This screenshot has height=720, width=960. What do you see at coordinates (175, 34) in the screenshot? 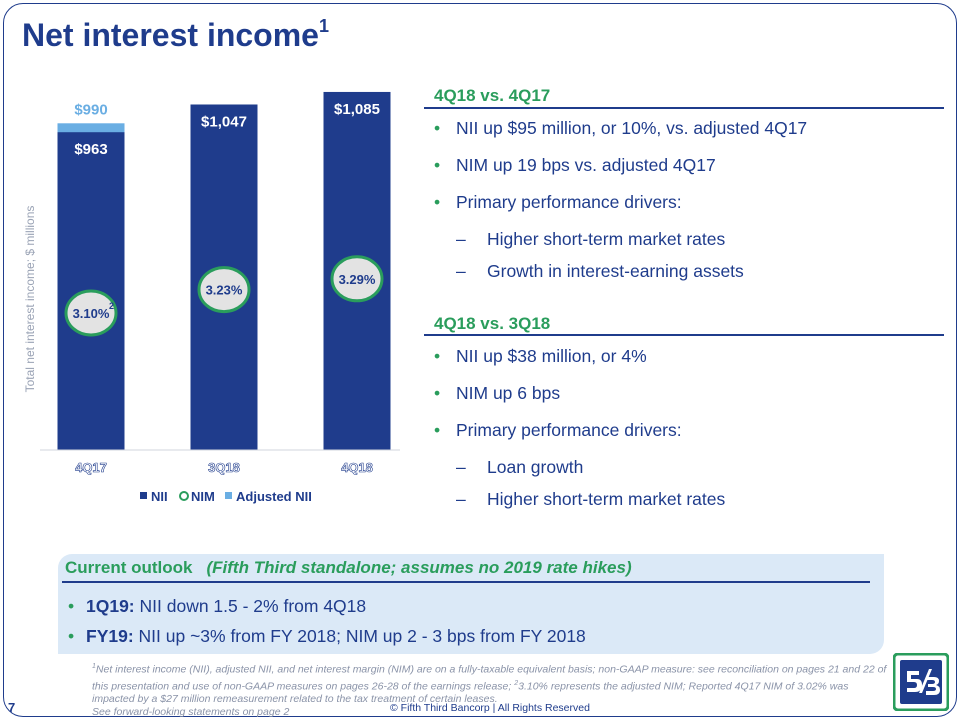
I see `page-title: Net interest income1` at bounding box center [175, 34].